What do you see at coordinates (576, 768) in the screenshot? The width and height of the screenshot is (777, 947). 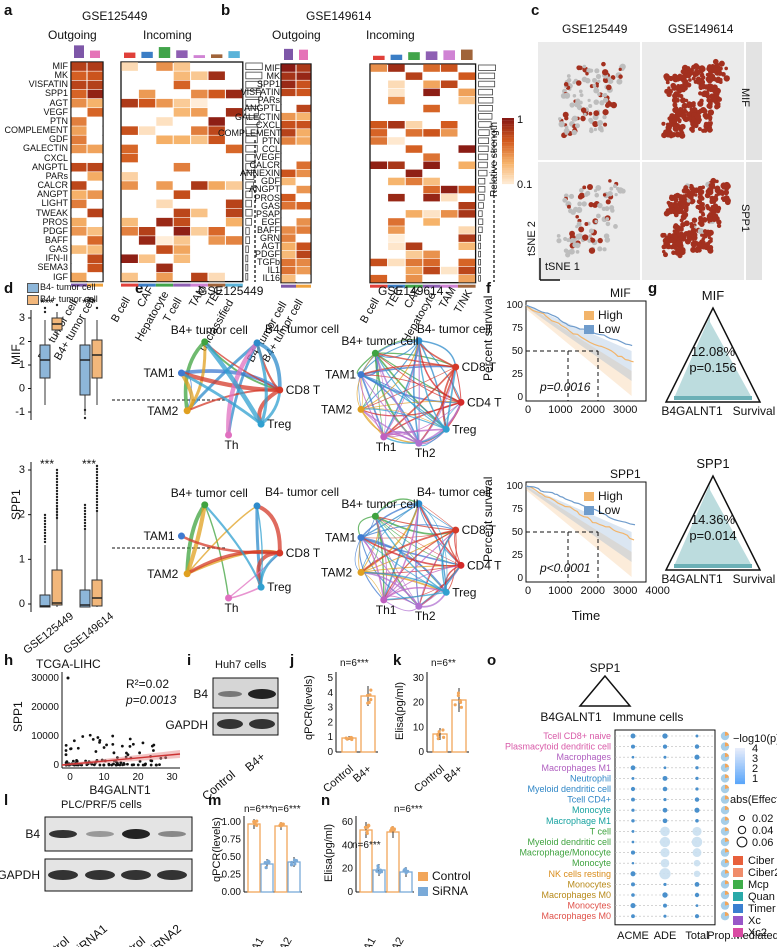 I see `o-row-label: Macrophages M1` at bounding box center [576, 768].